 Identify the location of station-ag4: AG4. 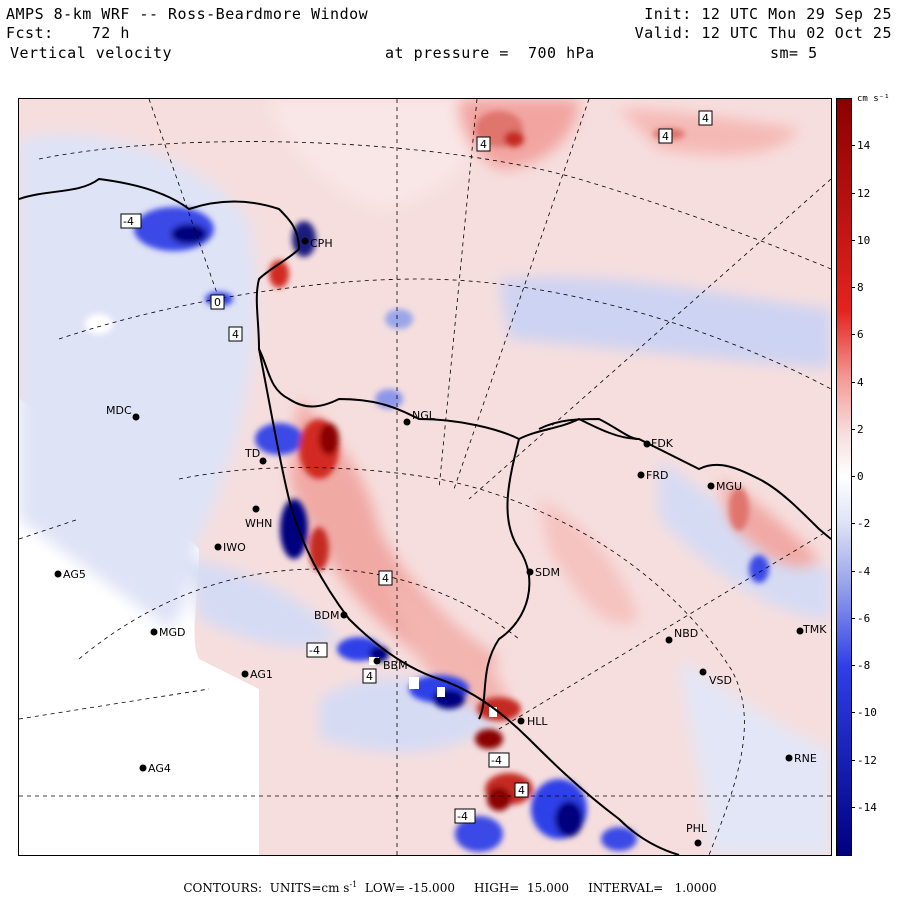
(155, 768).